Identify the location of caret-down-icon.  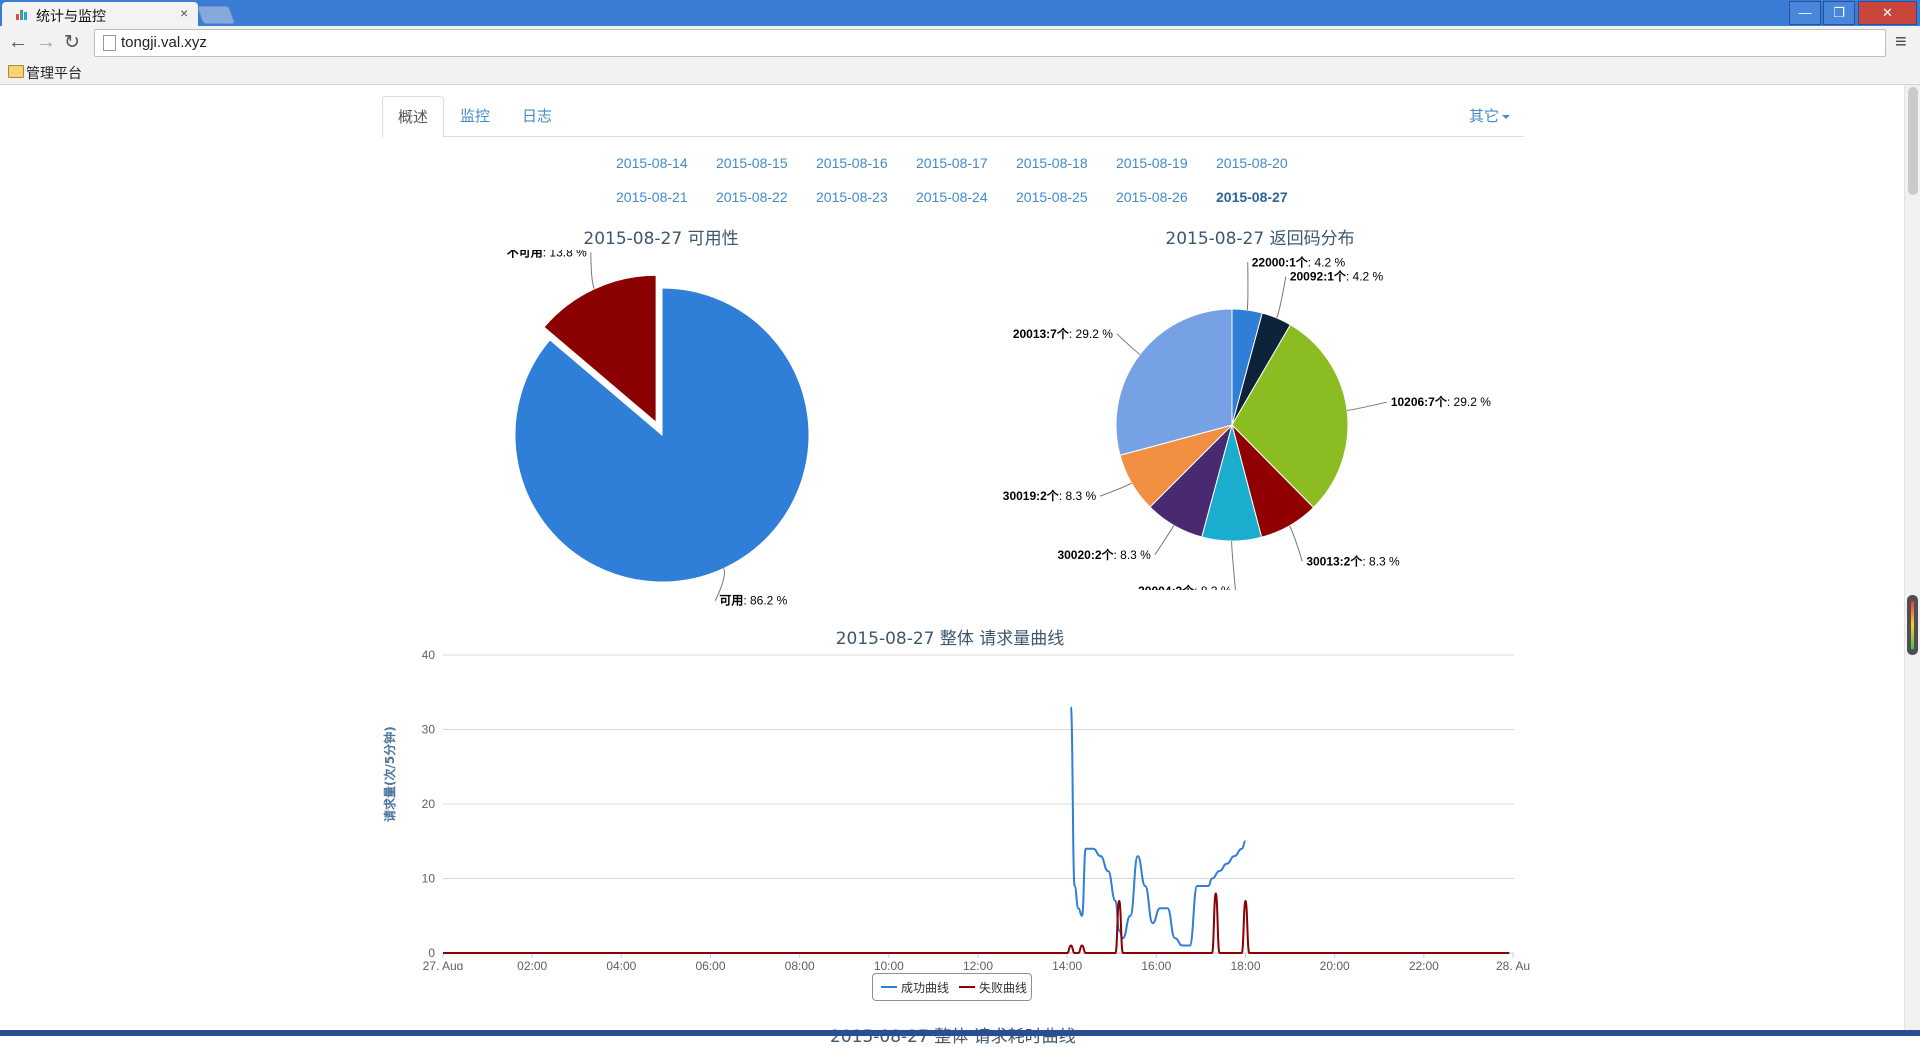
(1506, 116).